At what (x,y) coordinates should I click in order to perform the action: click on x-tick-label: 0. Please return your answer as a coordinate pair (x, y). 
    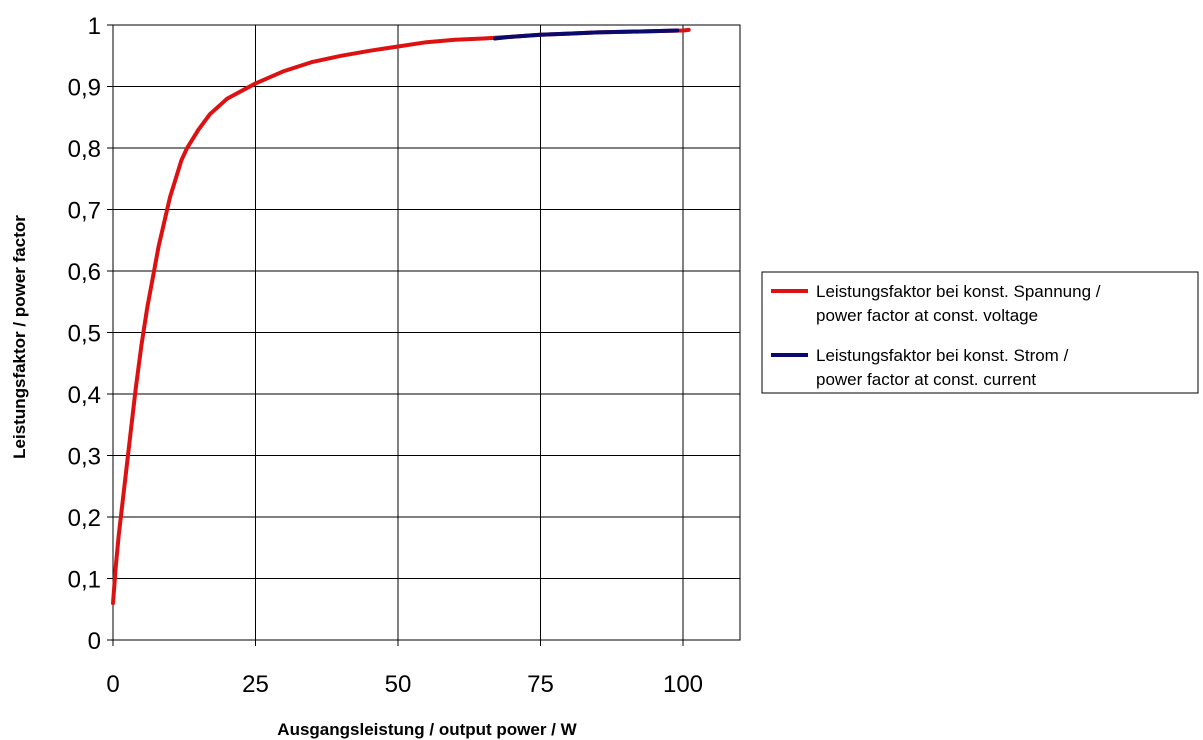
    Looking at the image, I should click on (112, 684).